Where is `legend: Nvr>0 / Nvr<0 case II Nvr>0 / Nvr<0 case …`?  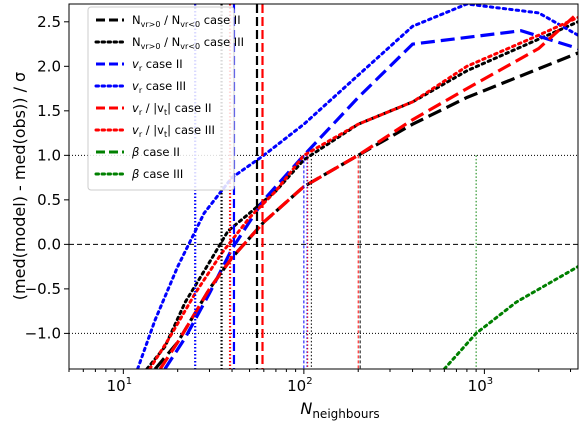 legend: Nvr>0 / Nvr<0 case II Nvr>0 / Nvr<0 case … is located at coordinates (165, 98).